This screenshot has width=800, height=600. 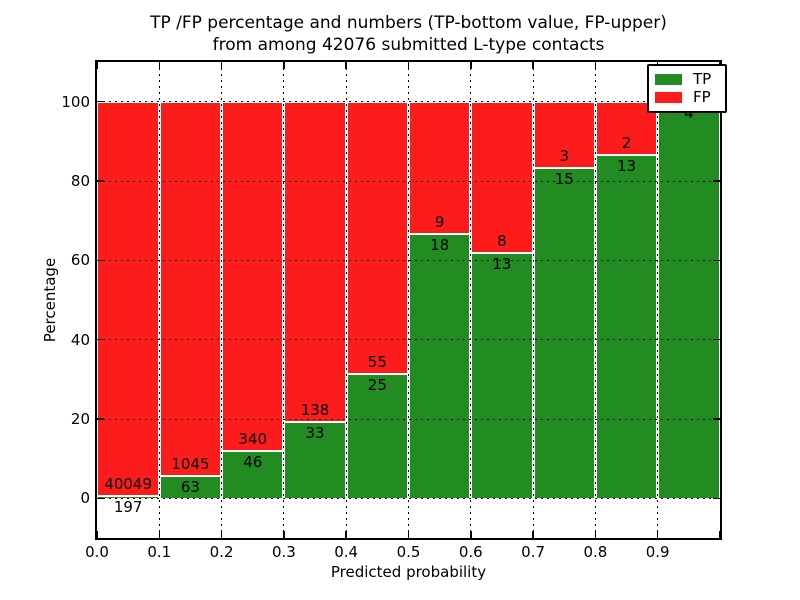 What do you see at coordinates (85, 498) in the screenshot?
I see `y-tick-label: 0` at bounding box center [85, 498].